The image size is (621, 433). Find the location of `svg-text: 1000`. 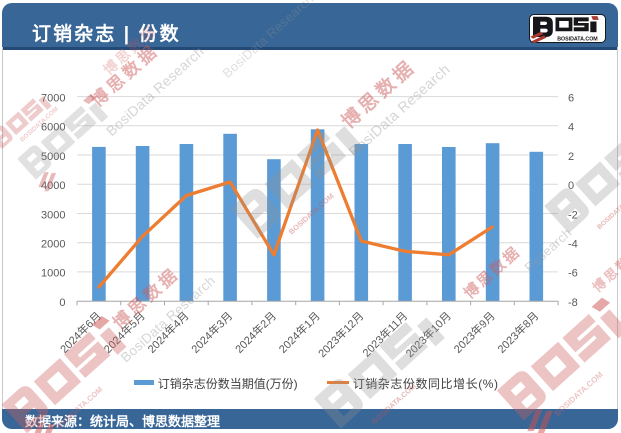

svg-text: 1000 is located at coordinates (53, 274).